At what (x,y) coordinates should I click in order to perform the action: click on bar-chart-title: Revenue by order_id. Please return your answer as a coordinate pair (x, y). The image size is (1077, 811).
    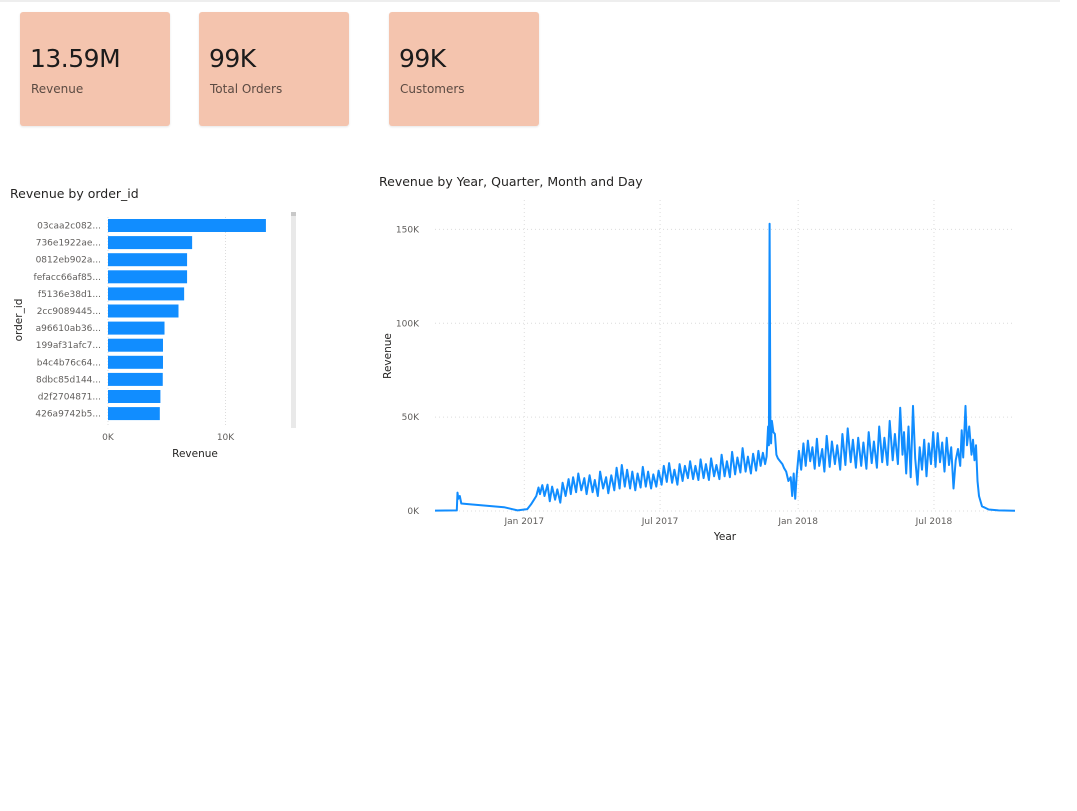
    Looking at the image, I should click on (74, 193).